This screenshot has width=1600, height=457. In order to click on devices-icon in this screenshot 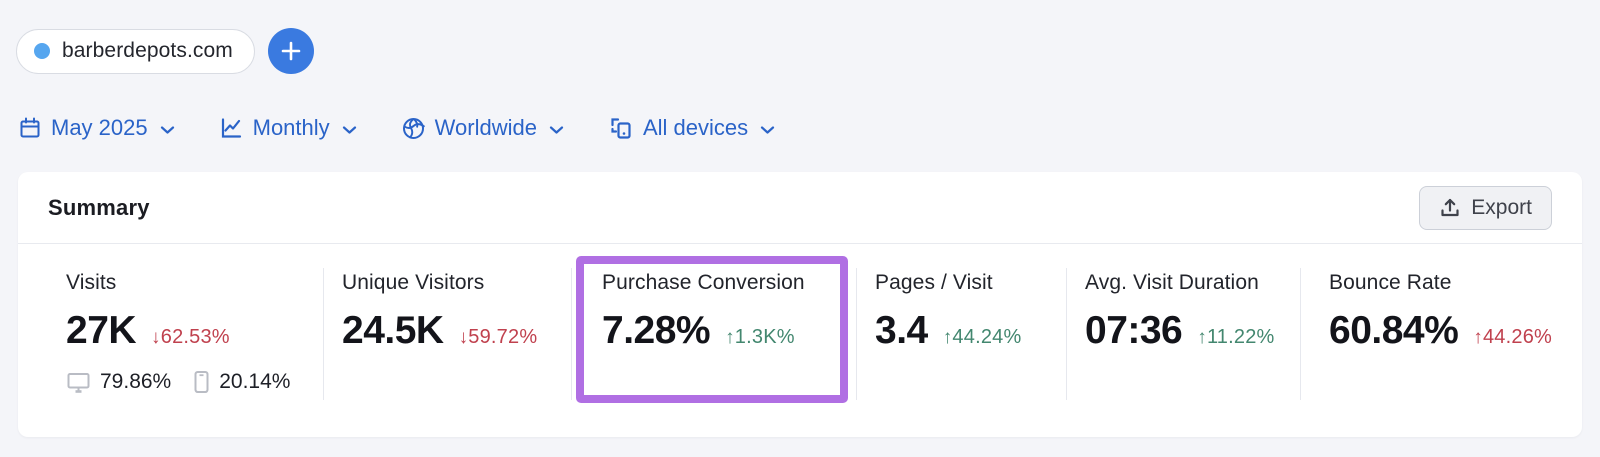, I will do `click(621, 128)`.